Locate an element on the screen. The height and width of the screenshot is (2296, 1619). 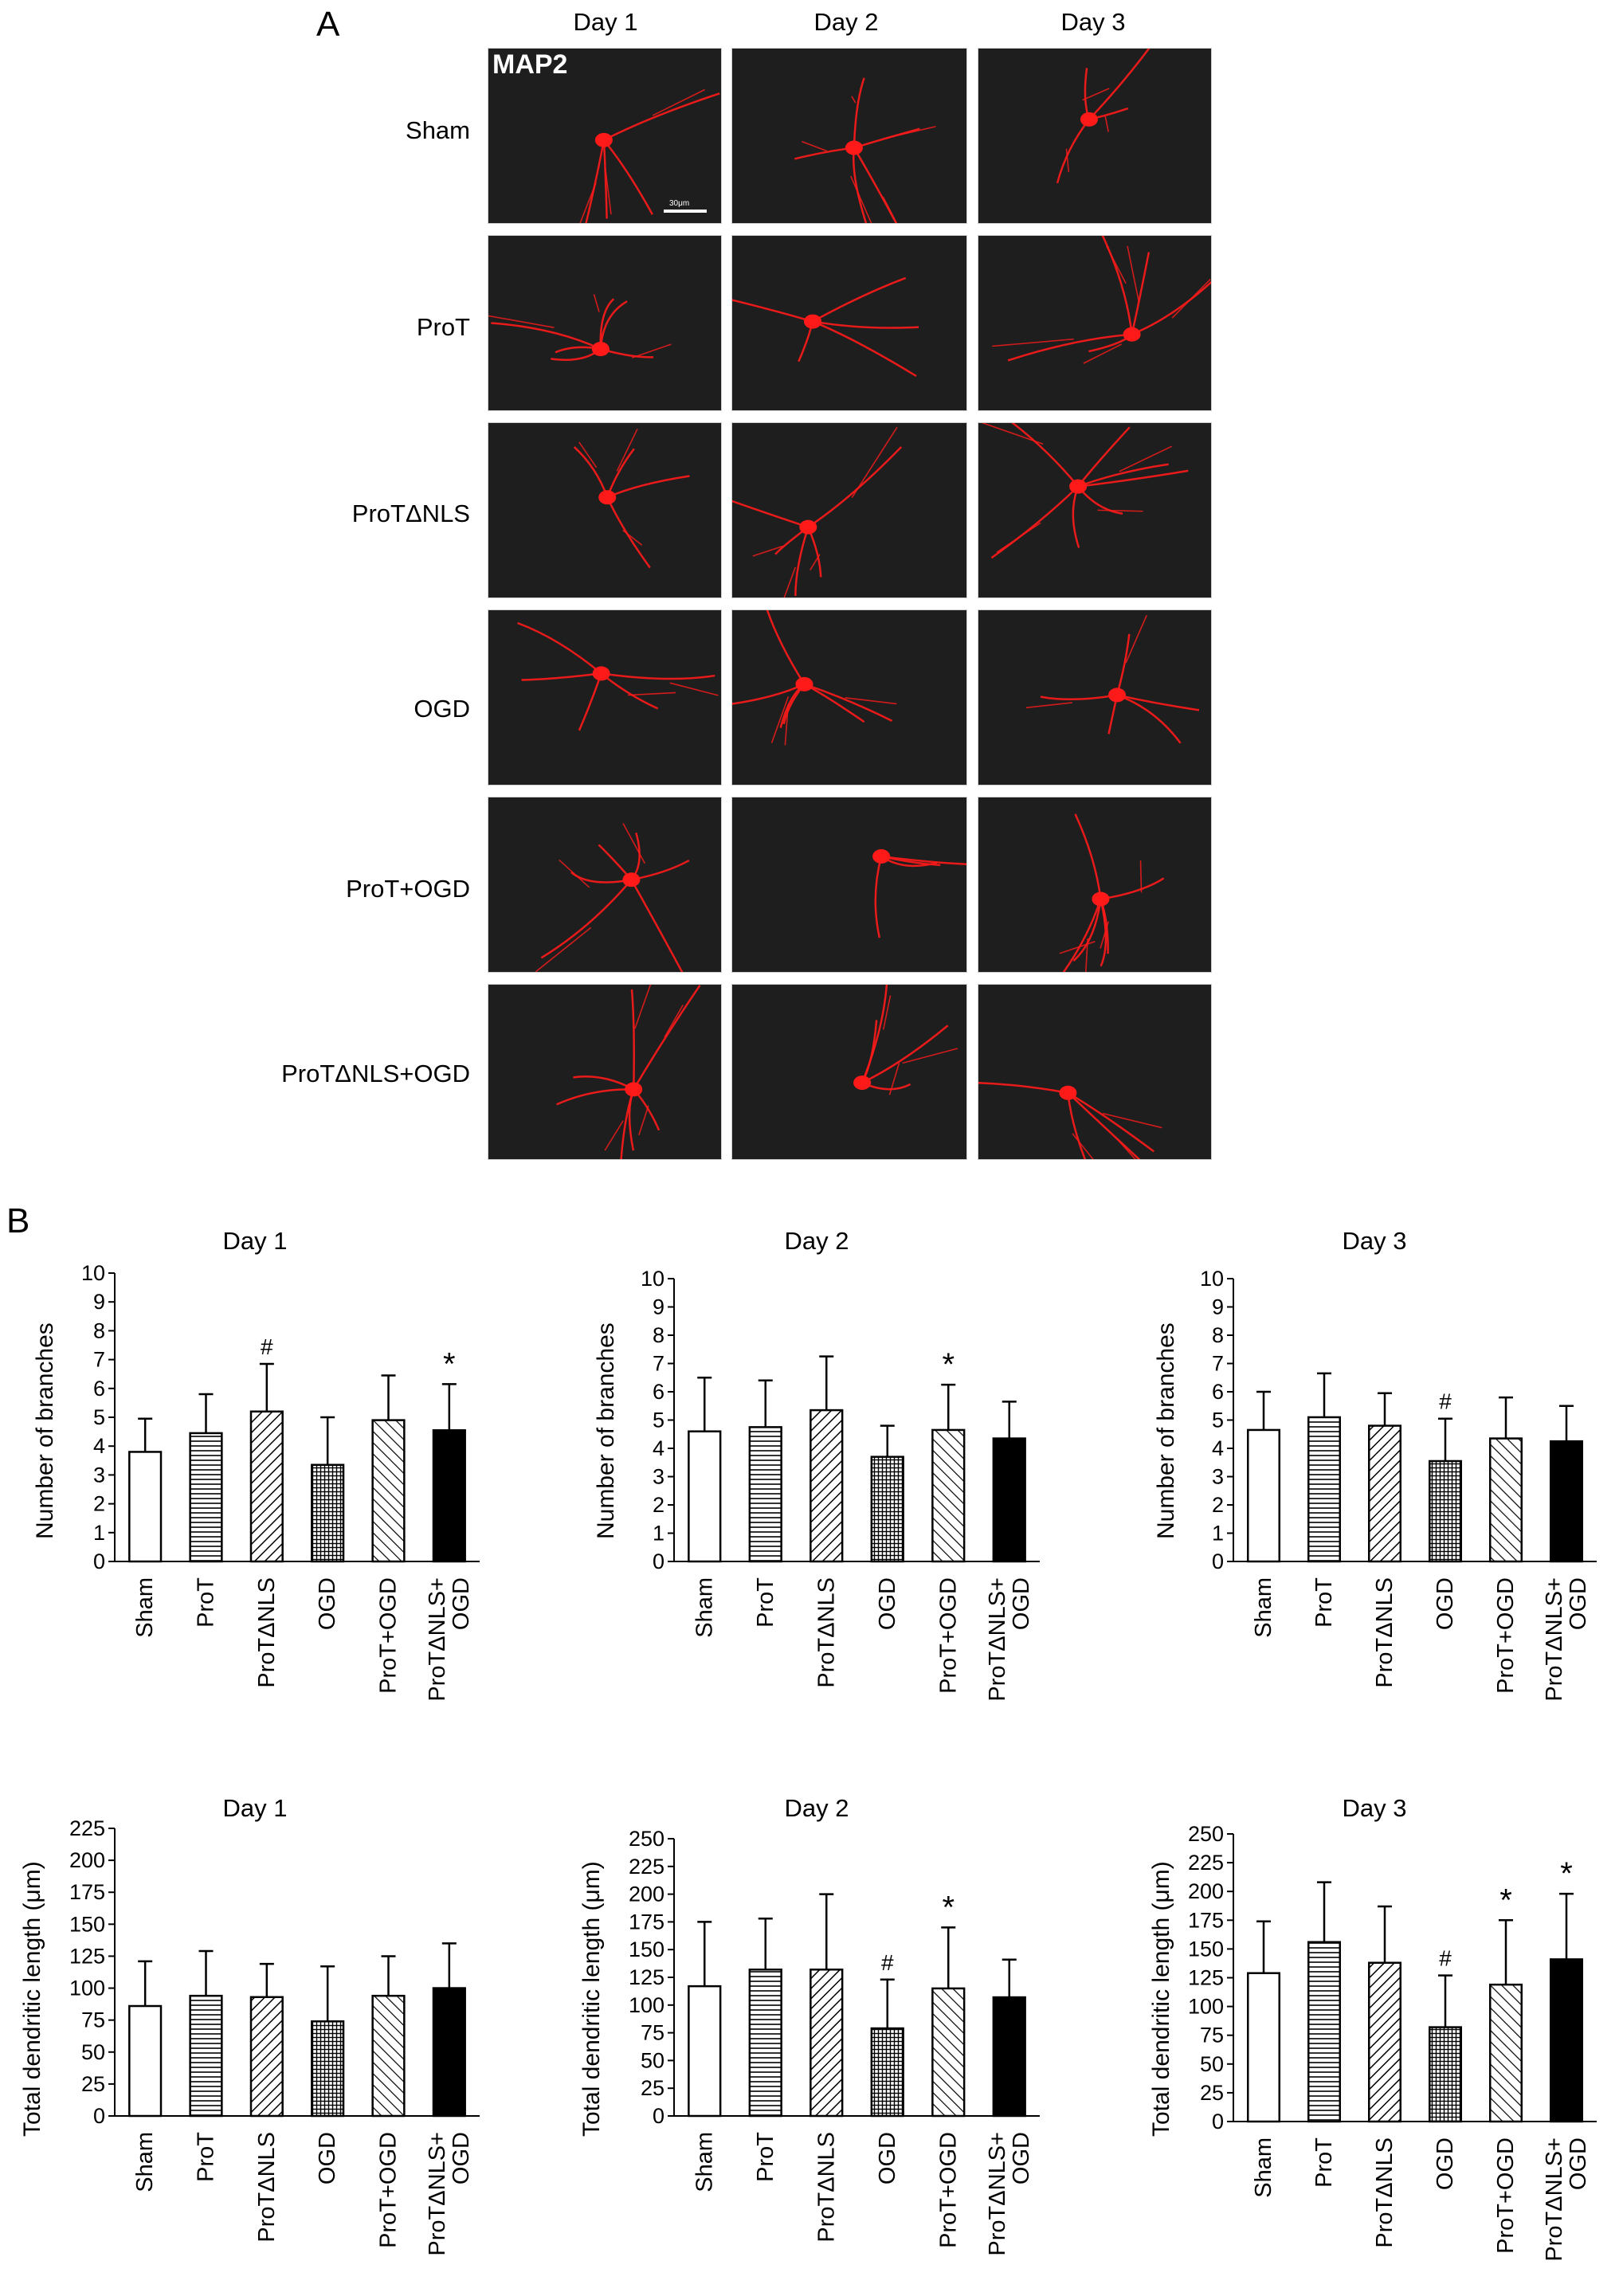
row-label-sham: Sham is located at coordinates (438, 130).